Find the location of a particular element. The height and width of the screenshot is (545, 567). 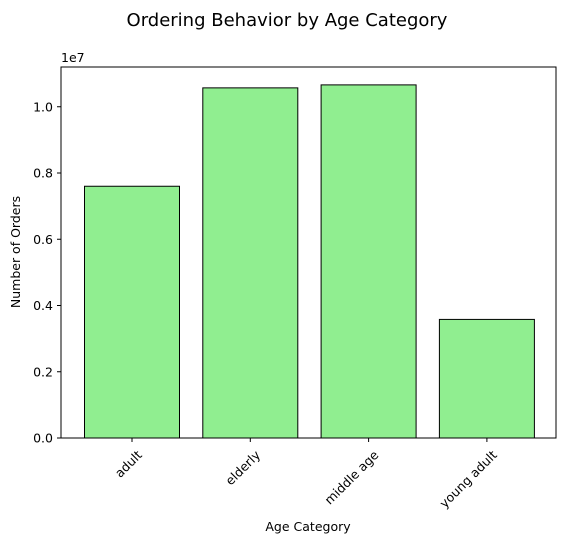

x-tick-label: middle age is located at coordinates (351, 477).